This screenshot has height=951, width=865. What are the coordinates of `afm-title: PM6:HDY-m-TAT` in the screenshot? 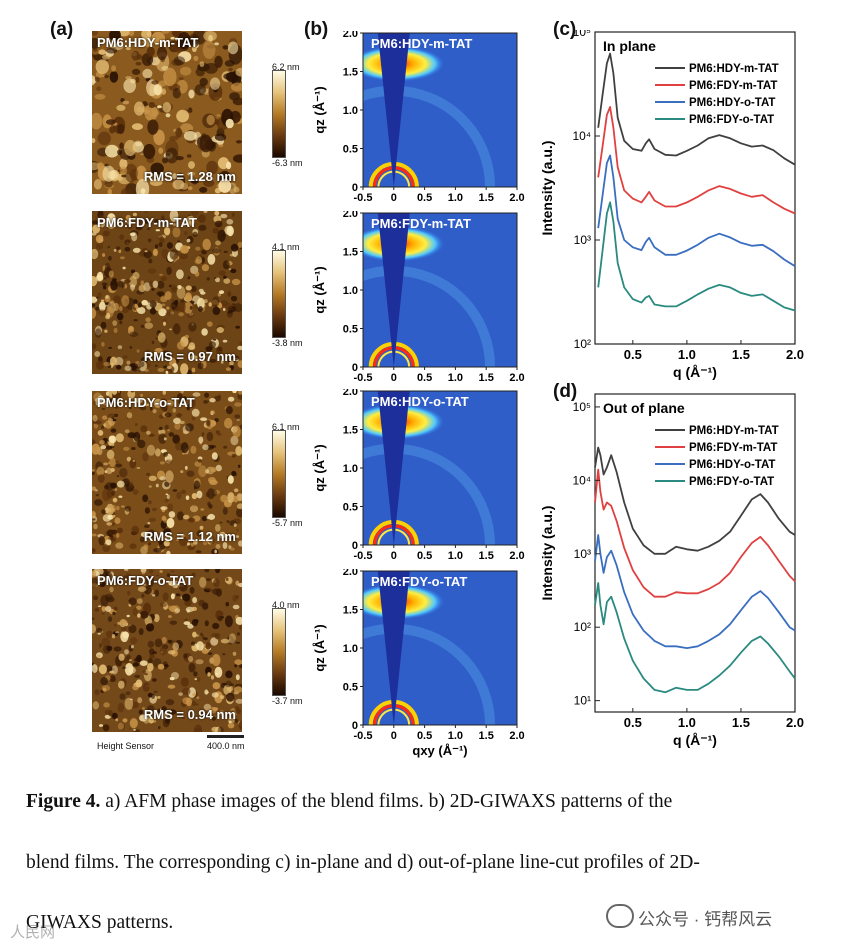 It's located at (148, 42).